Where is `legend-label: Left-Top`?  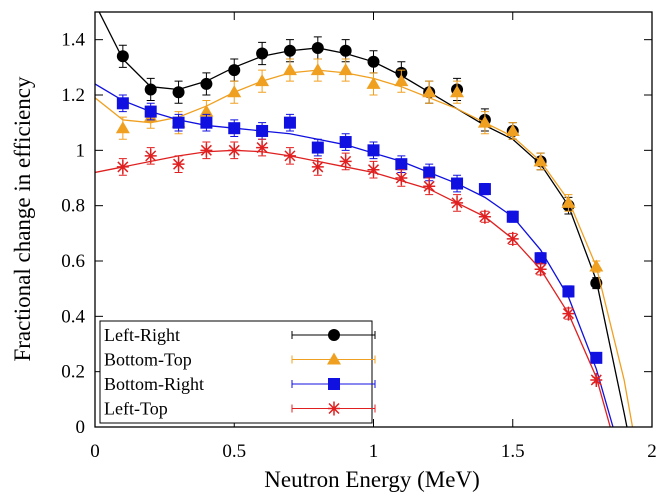 legend-label: Left-Top is located at coordinates (136, 409).